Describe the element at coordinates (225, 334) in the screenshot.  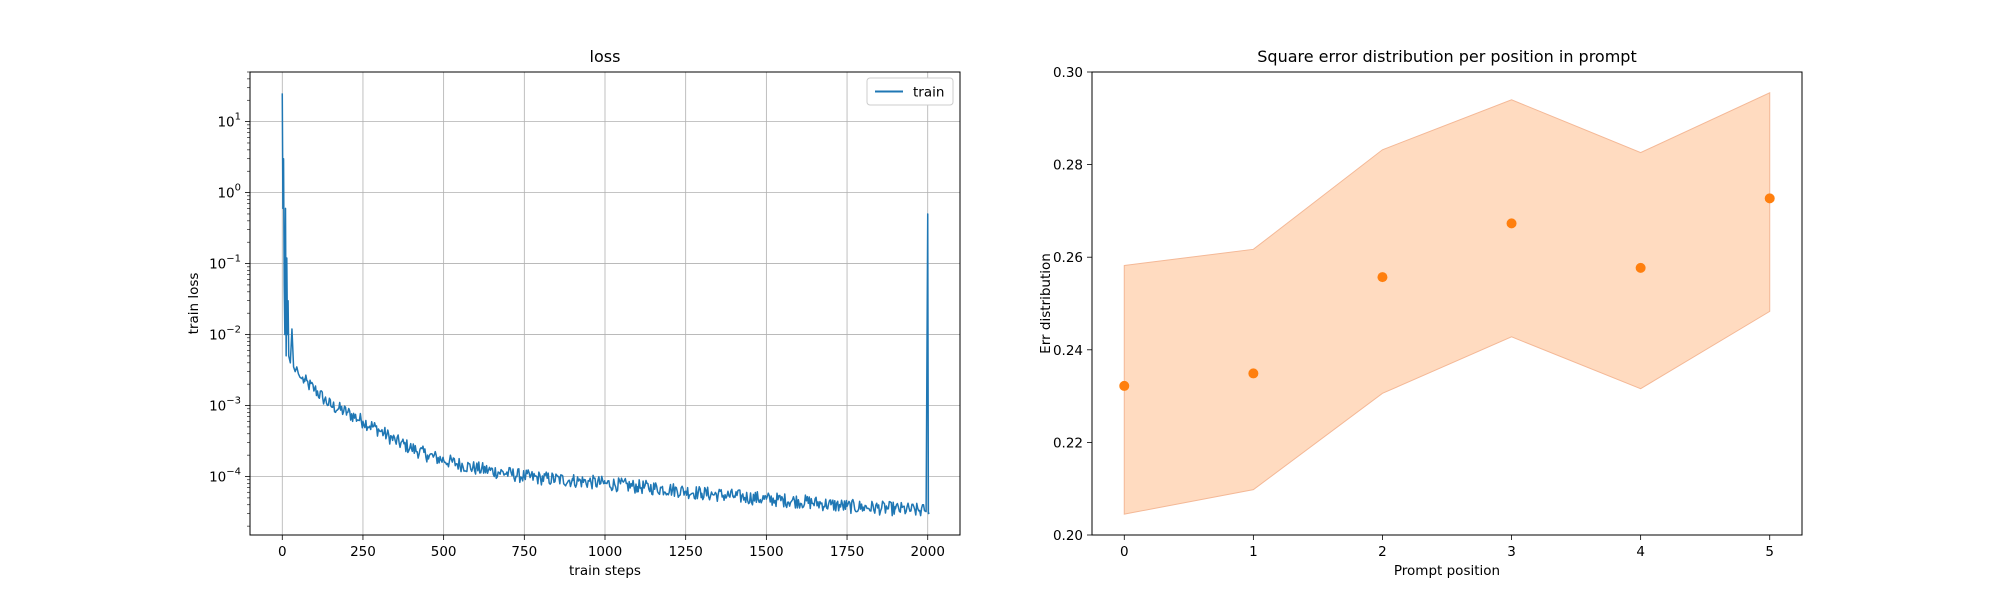
I see `loss-y-tick-label: 10⁻²` at that location.